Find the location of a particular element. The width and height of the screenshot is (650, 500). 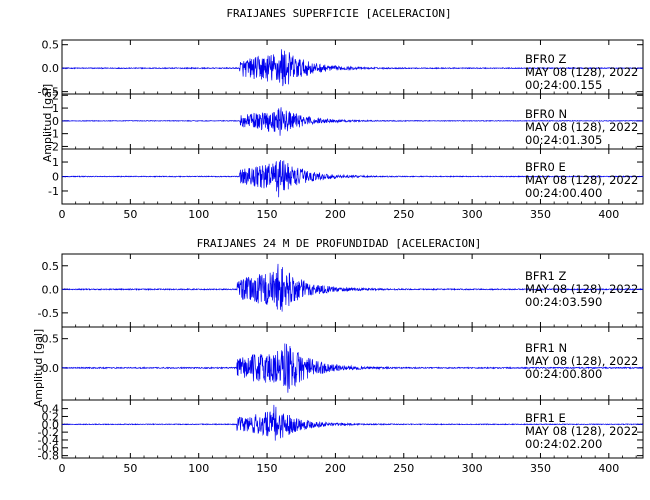

fig2-panel3-ytick-label: 0.2 is located at coordinates (51, 416).